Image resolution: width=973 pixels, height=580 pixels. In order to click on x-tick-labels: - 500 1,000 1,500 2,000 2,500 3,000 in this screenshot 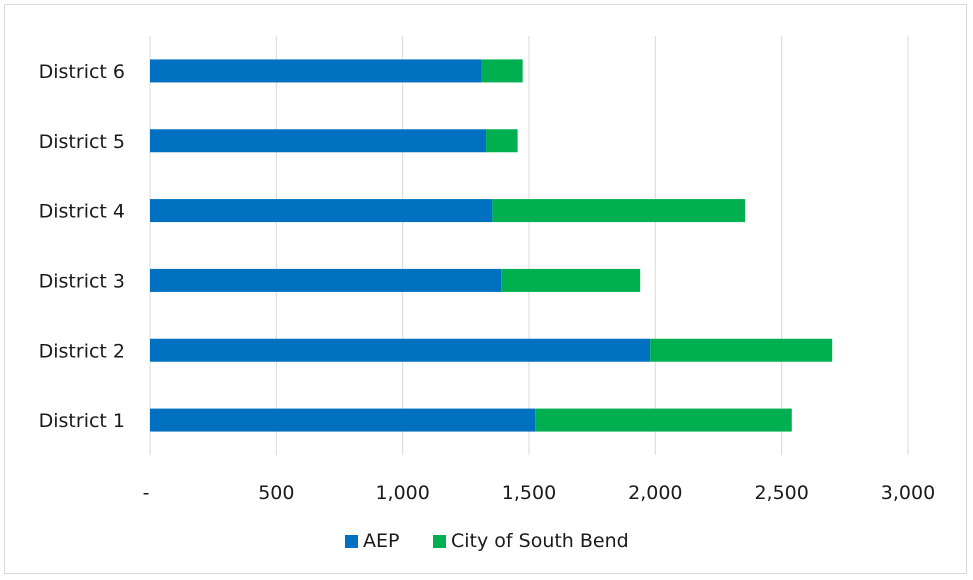, I will do `click(539, 493)`.